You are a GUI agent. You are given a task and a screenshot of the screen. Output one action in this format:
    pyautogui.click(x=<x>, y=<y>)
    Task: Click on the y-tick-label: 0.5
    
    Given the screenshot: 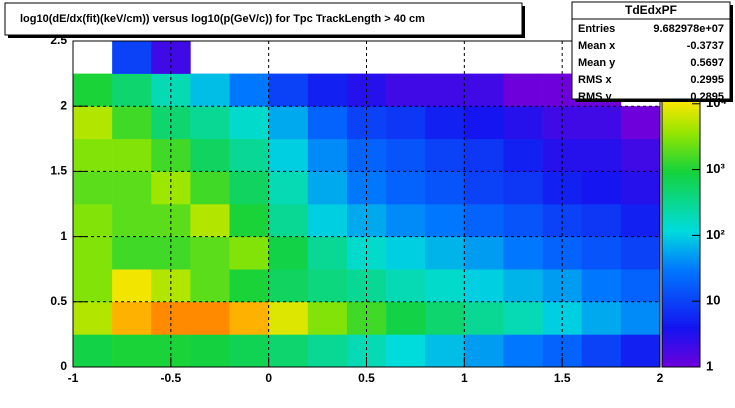 What is the action you would take?
    pyautogui.click(x=58, y=301)
    